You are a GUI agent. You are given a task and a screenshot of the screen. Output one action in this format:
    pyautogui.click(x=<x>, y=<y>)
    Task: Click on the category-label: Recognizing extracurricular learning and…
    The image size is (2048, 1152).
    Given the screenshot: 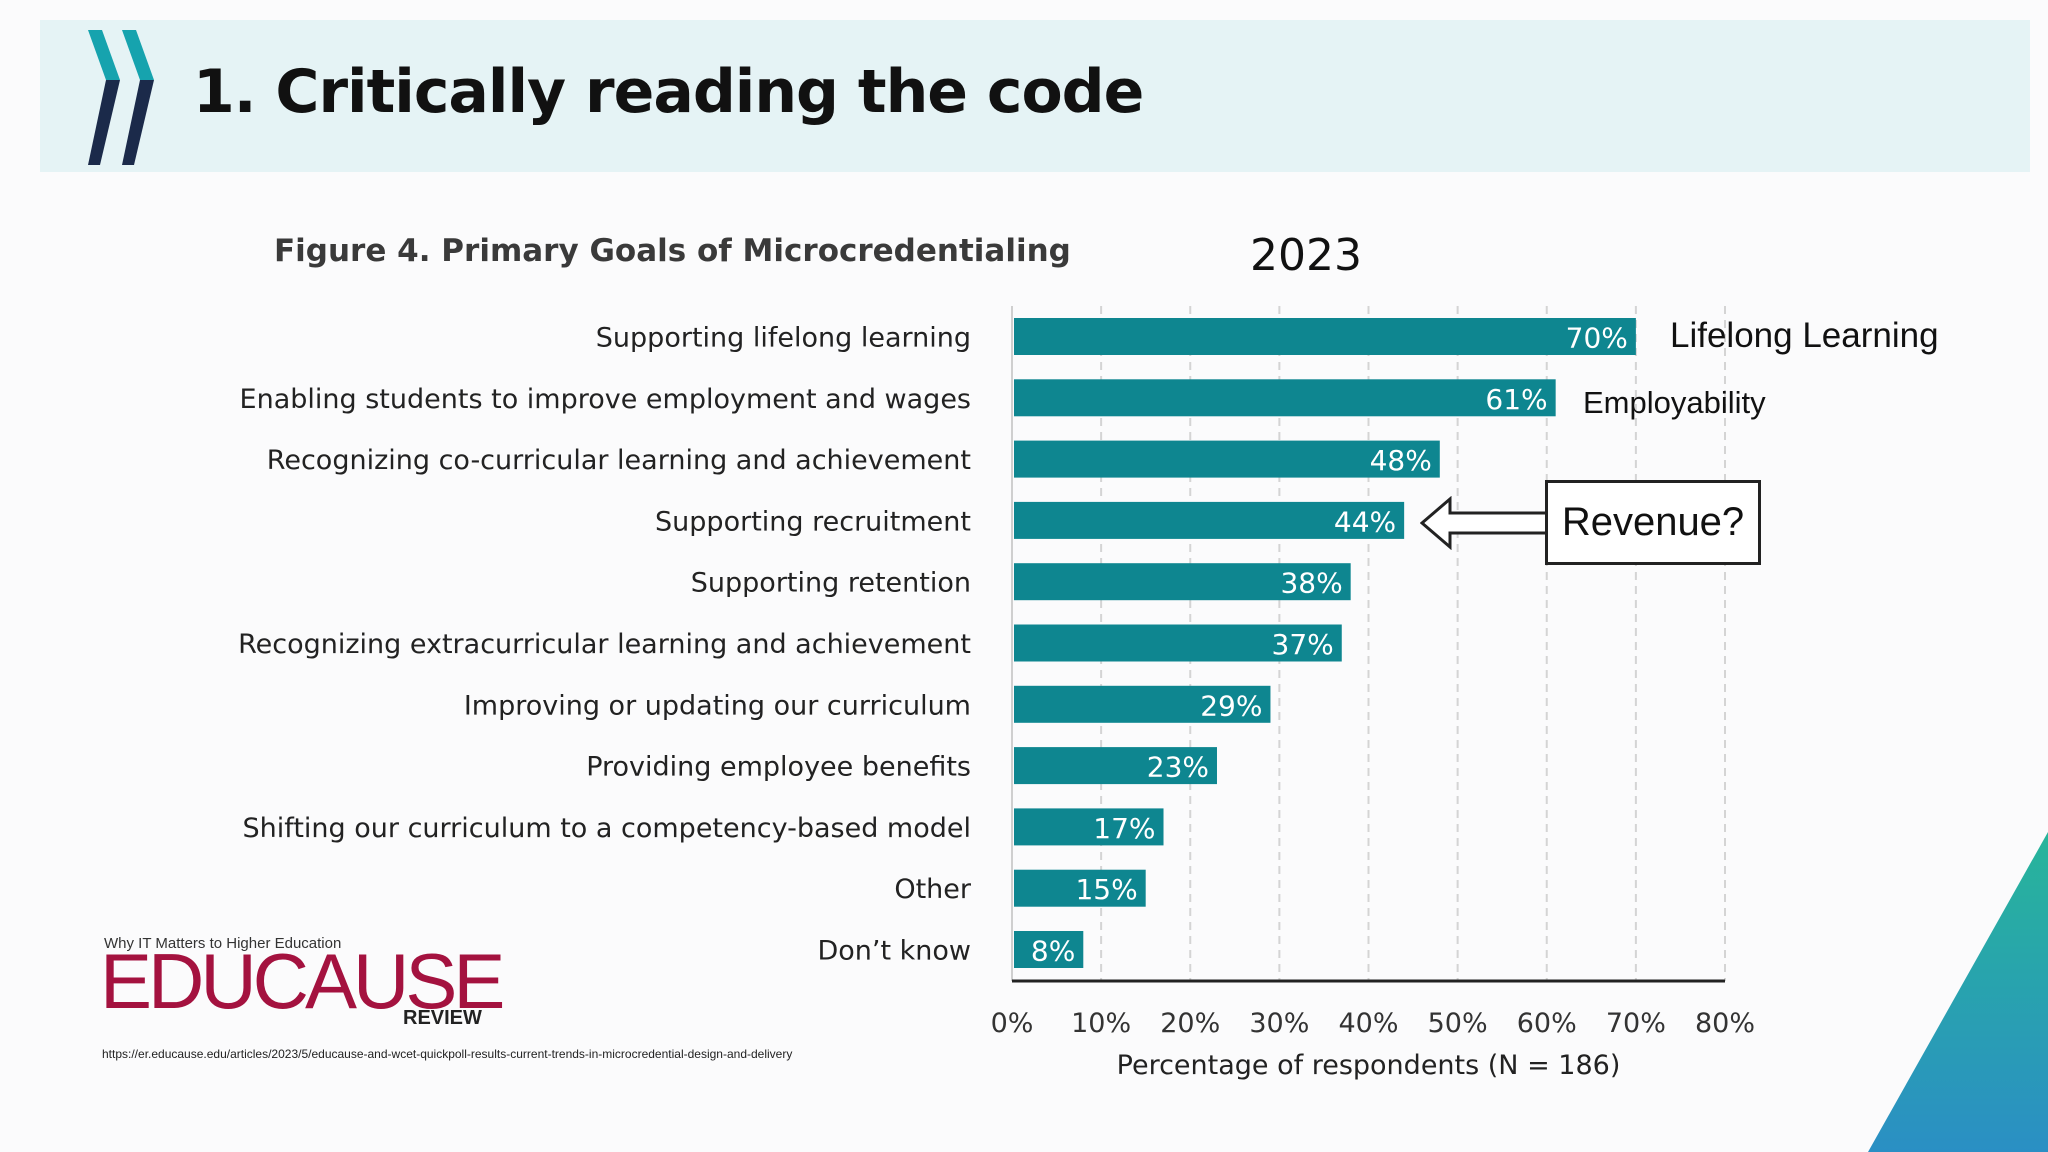 What is the action you would take?
    pyautogui.click(x=604, y=644)
    